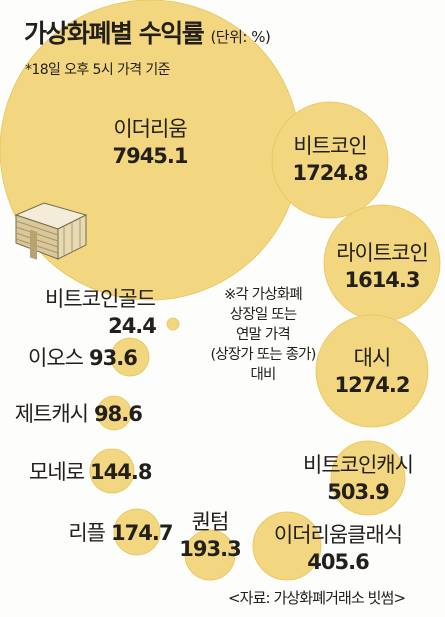  What do you see at coordinates (372, 358) in the screenshot?
I see `category-label: 대시` at bounding box center [372, 358].